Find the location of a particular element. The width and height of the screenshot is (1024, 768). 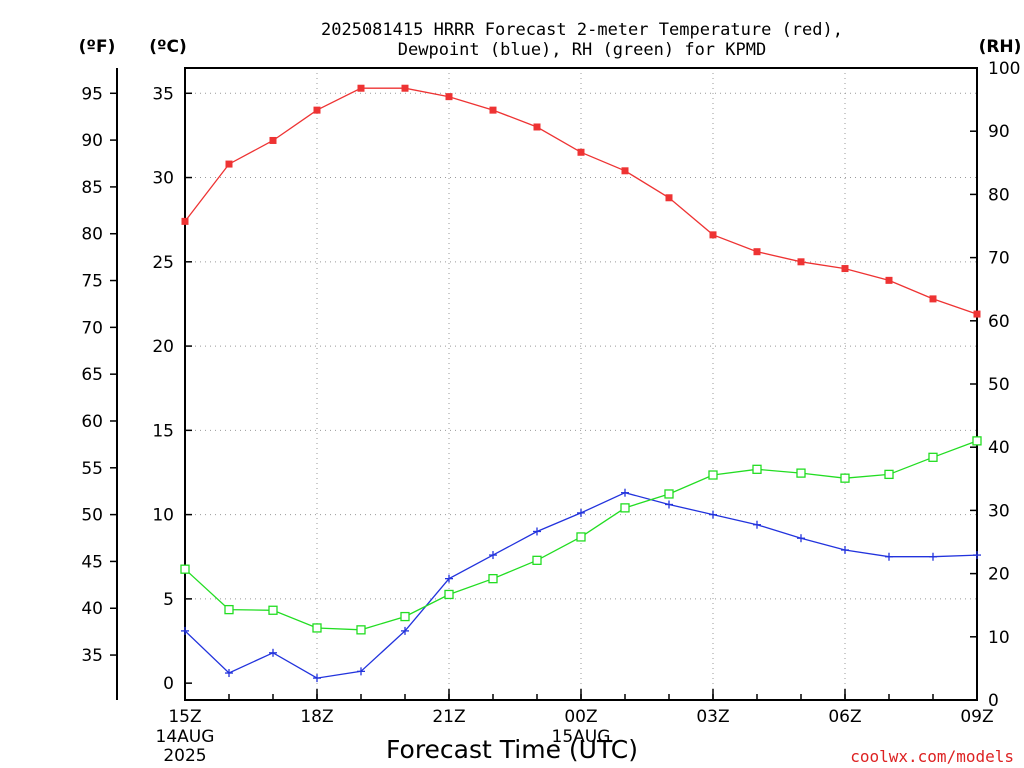

fahrenheit-tick-label: 80 is located at coordinates (92, 235).